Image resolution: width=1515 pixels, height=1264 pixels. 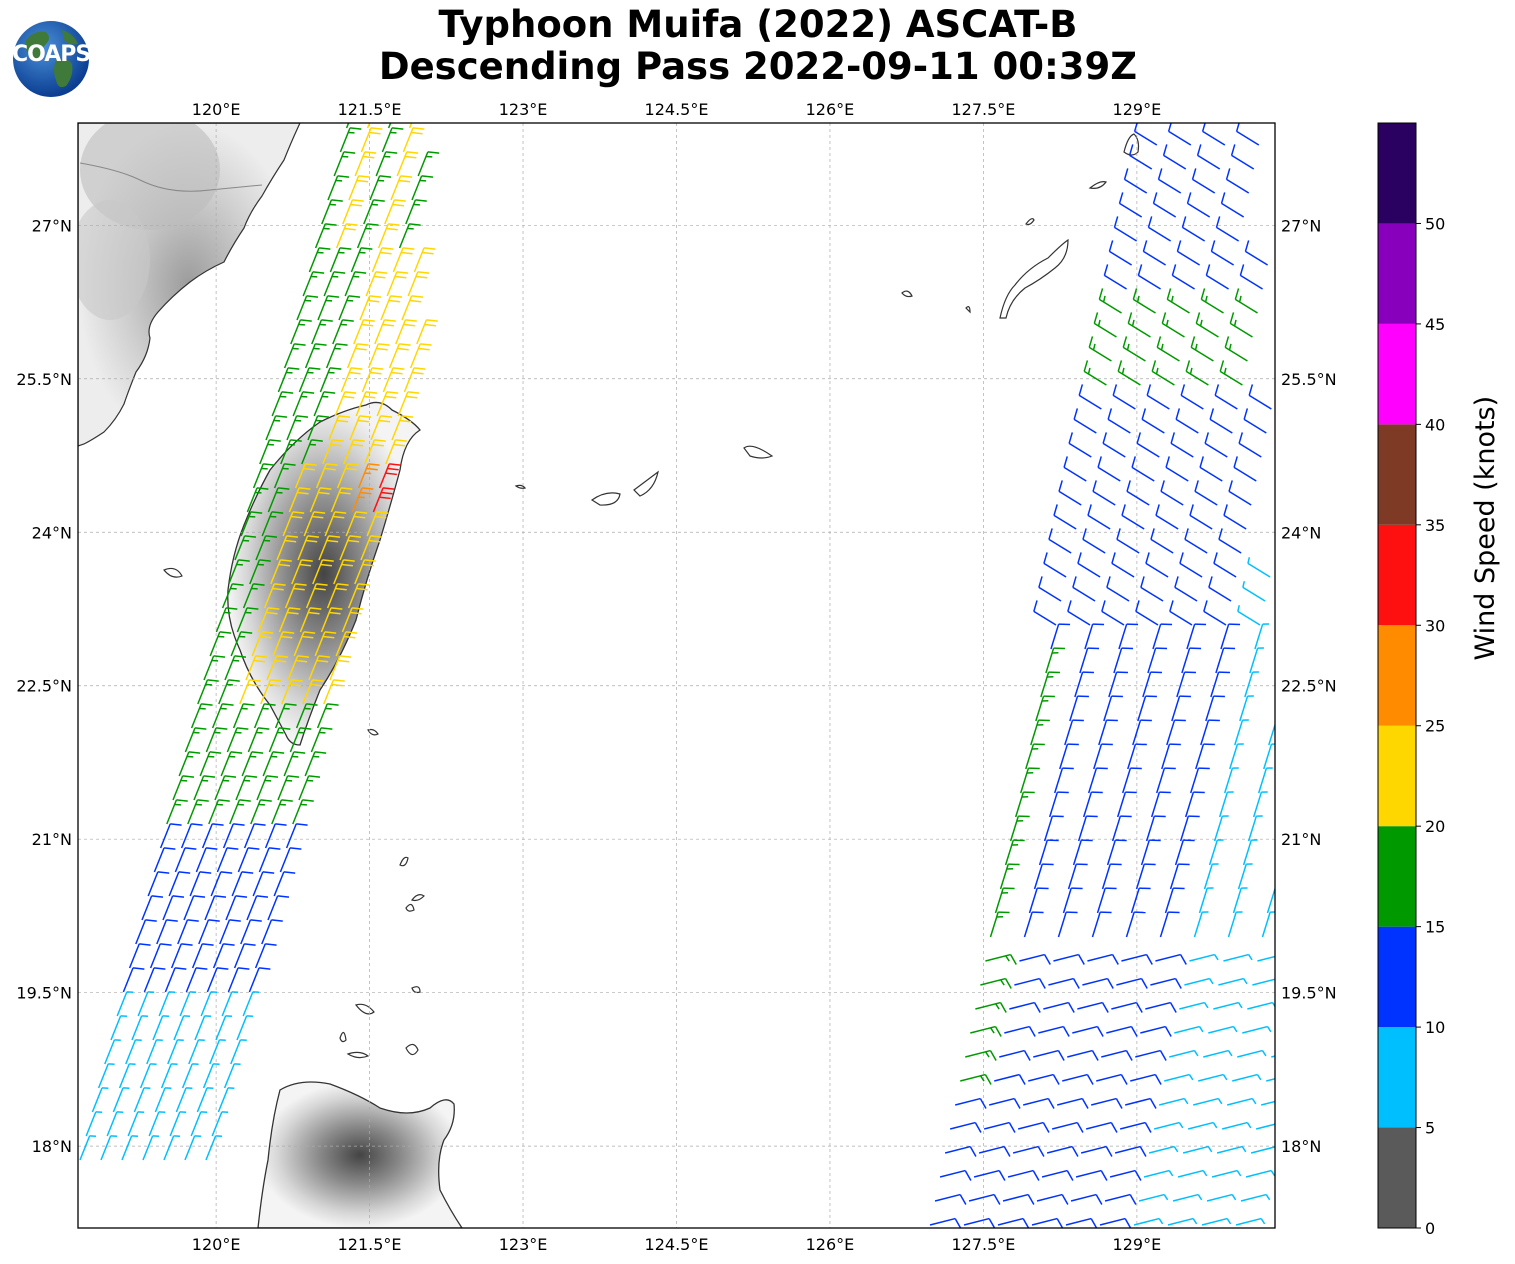 What do you see at coordinates (1435, 324) in the screenshot?
I see `colorbar-tick-label: 45` at bounding box center [1435, 324].